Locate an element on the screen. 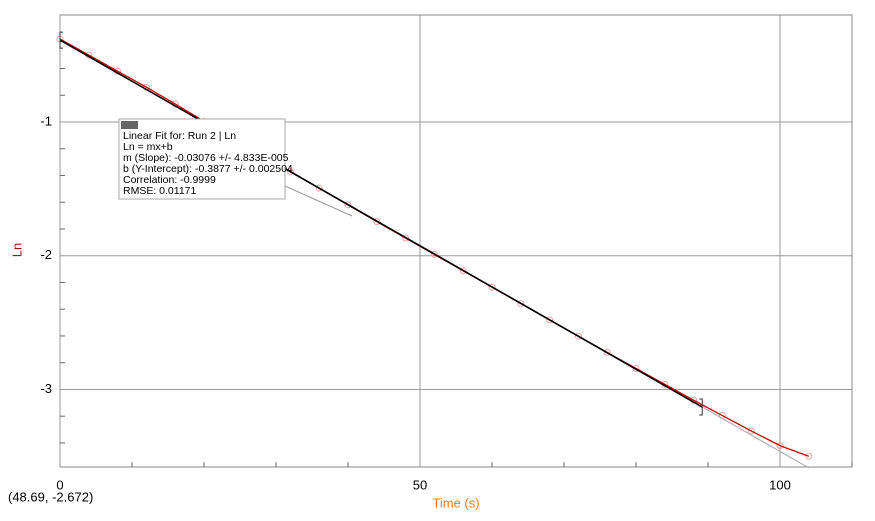  annotation-box is located at coordinates (202, 159).